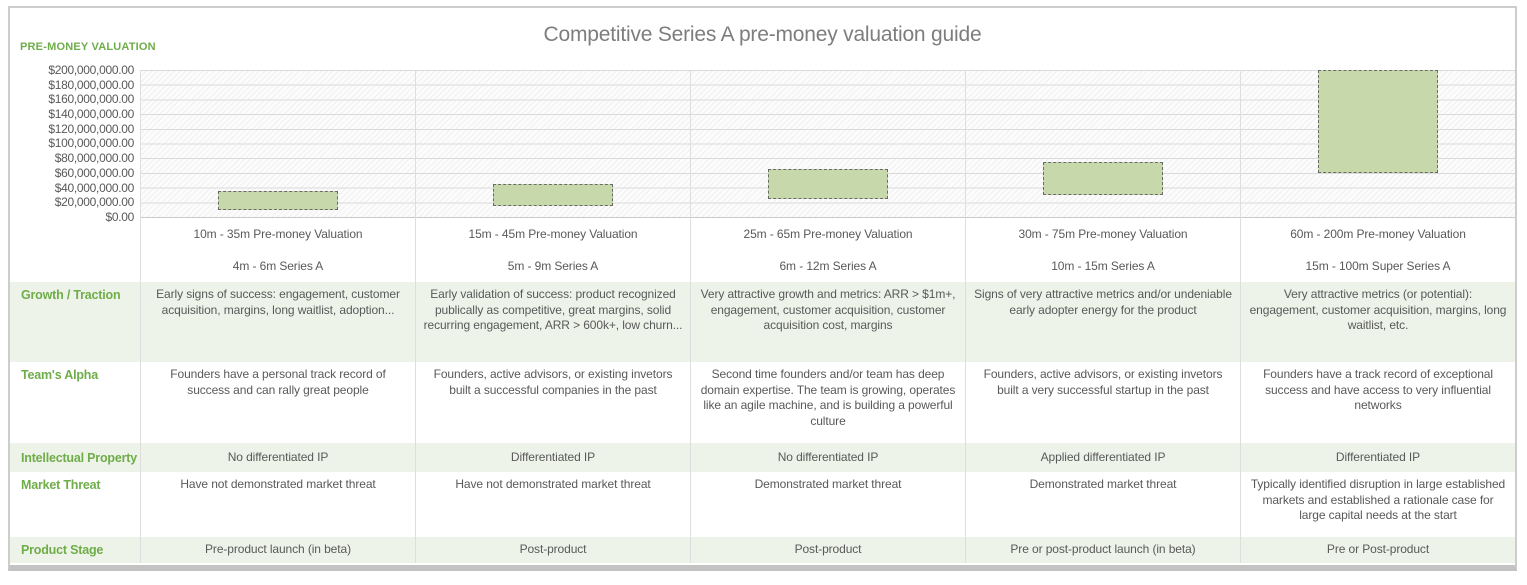 The height and width of the screenshot is (585, 1527). Describe the element at coordinates (91, 70) in the screenshot. I see `y-axis-tick: $200,000,000.00` at that location.